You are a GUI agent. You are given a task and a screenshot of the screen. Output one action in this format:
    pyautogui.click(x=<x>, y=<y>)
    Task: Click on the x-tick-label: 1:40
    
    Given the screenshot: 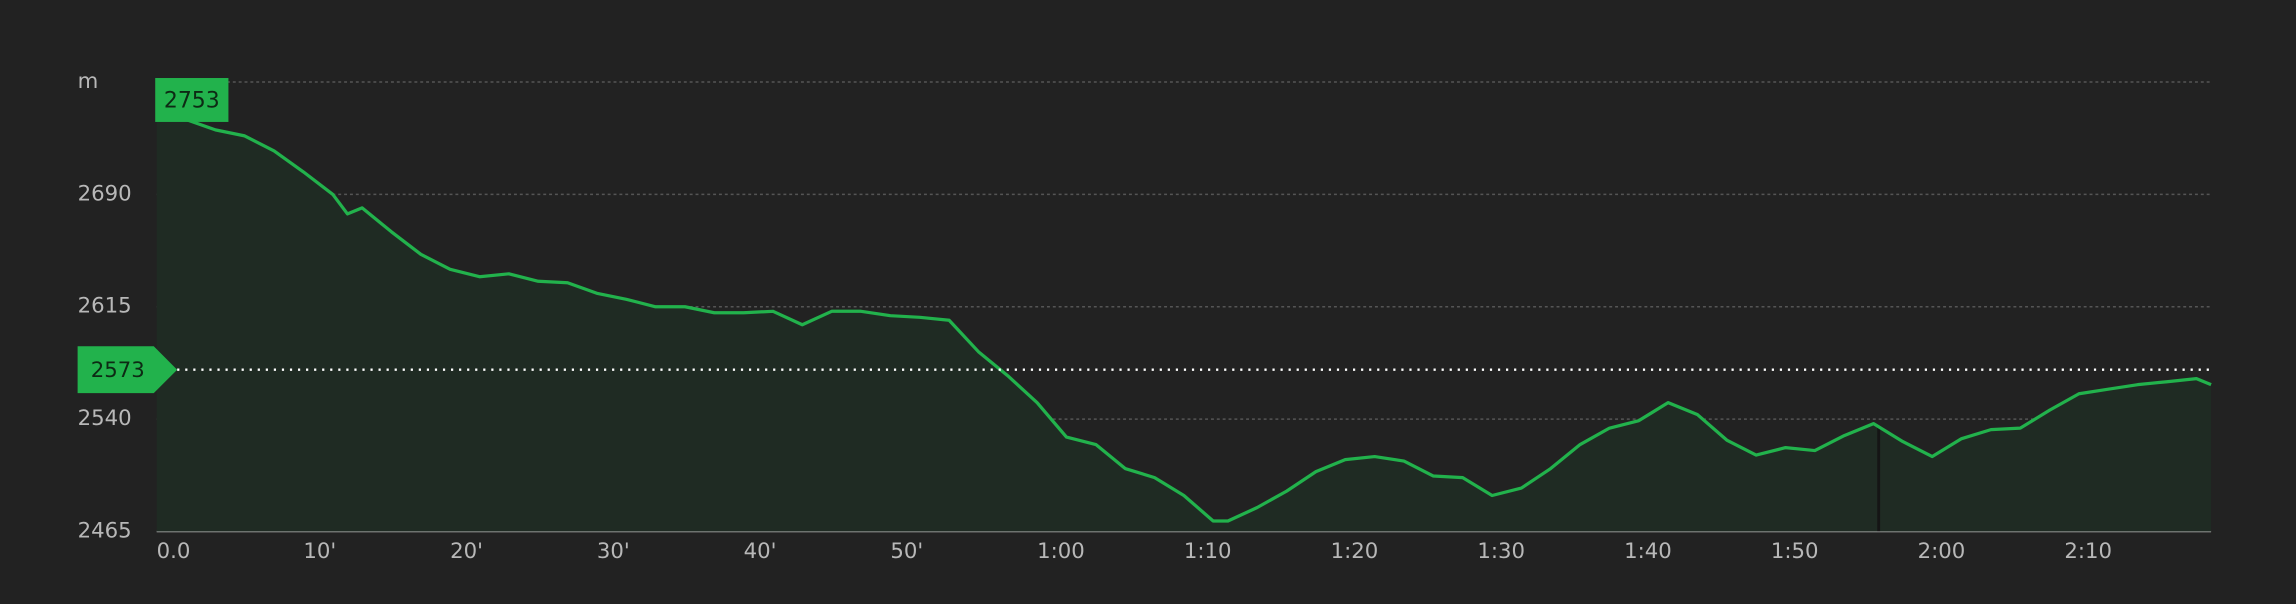 What is the action you would take?
    pyautogui.click(x=1648, y=551)
    